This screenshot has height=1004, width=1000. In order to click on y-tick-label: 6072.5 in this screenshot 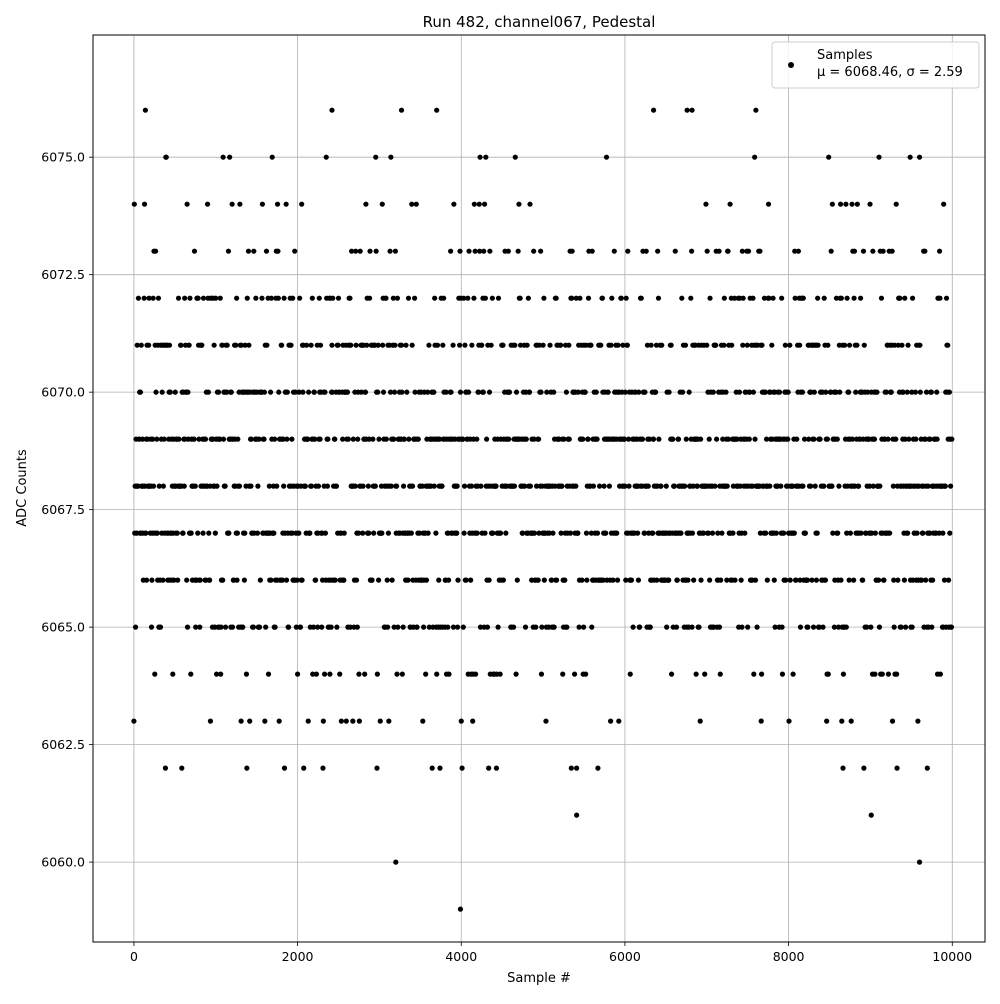, I will do `click(63, 274)`.